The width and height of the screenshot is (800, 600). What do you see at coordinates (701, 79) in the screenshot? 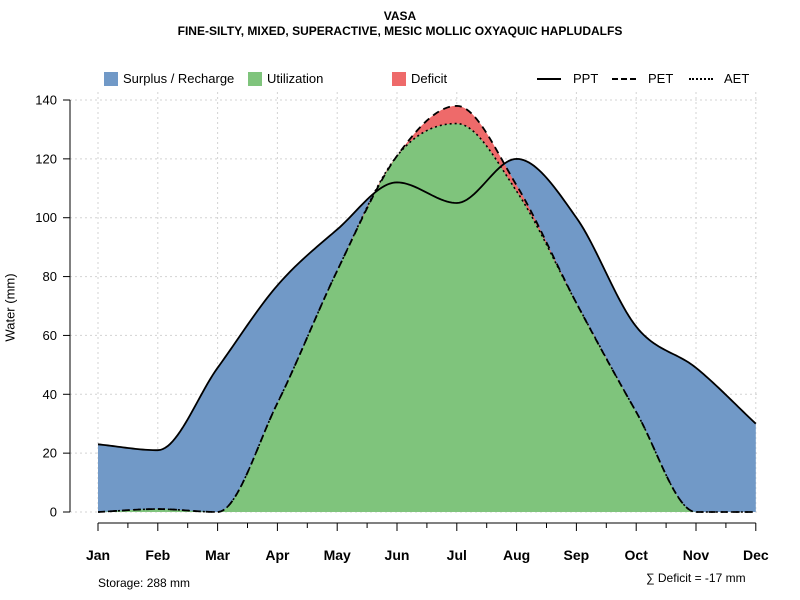
I see `legend-line-aet` at bounding box center [701, 79].